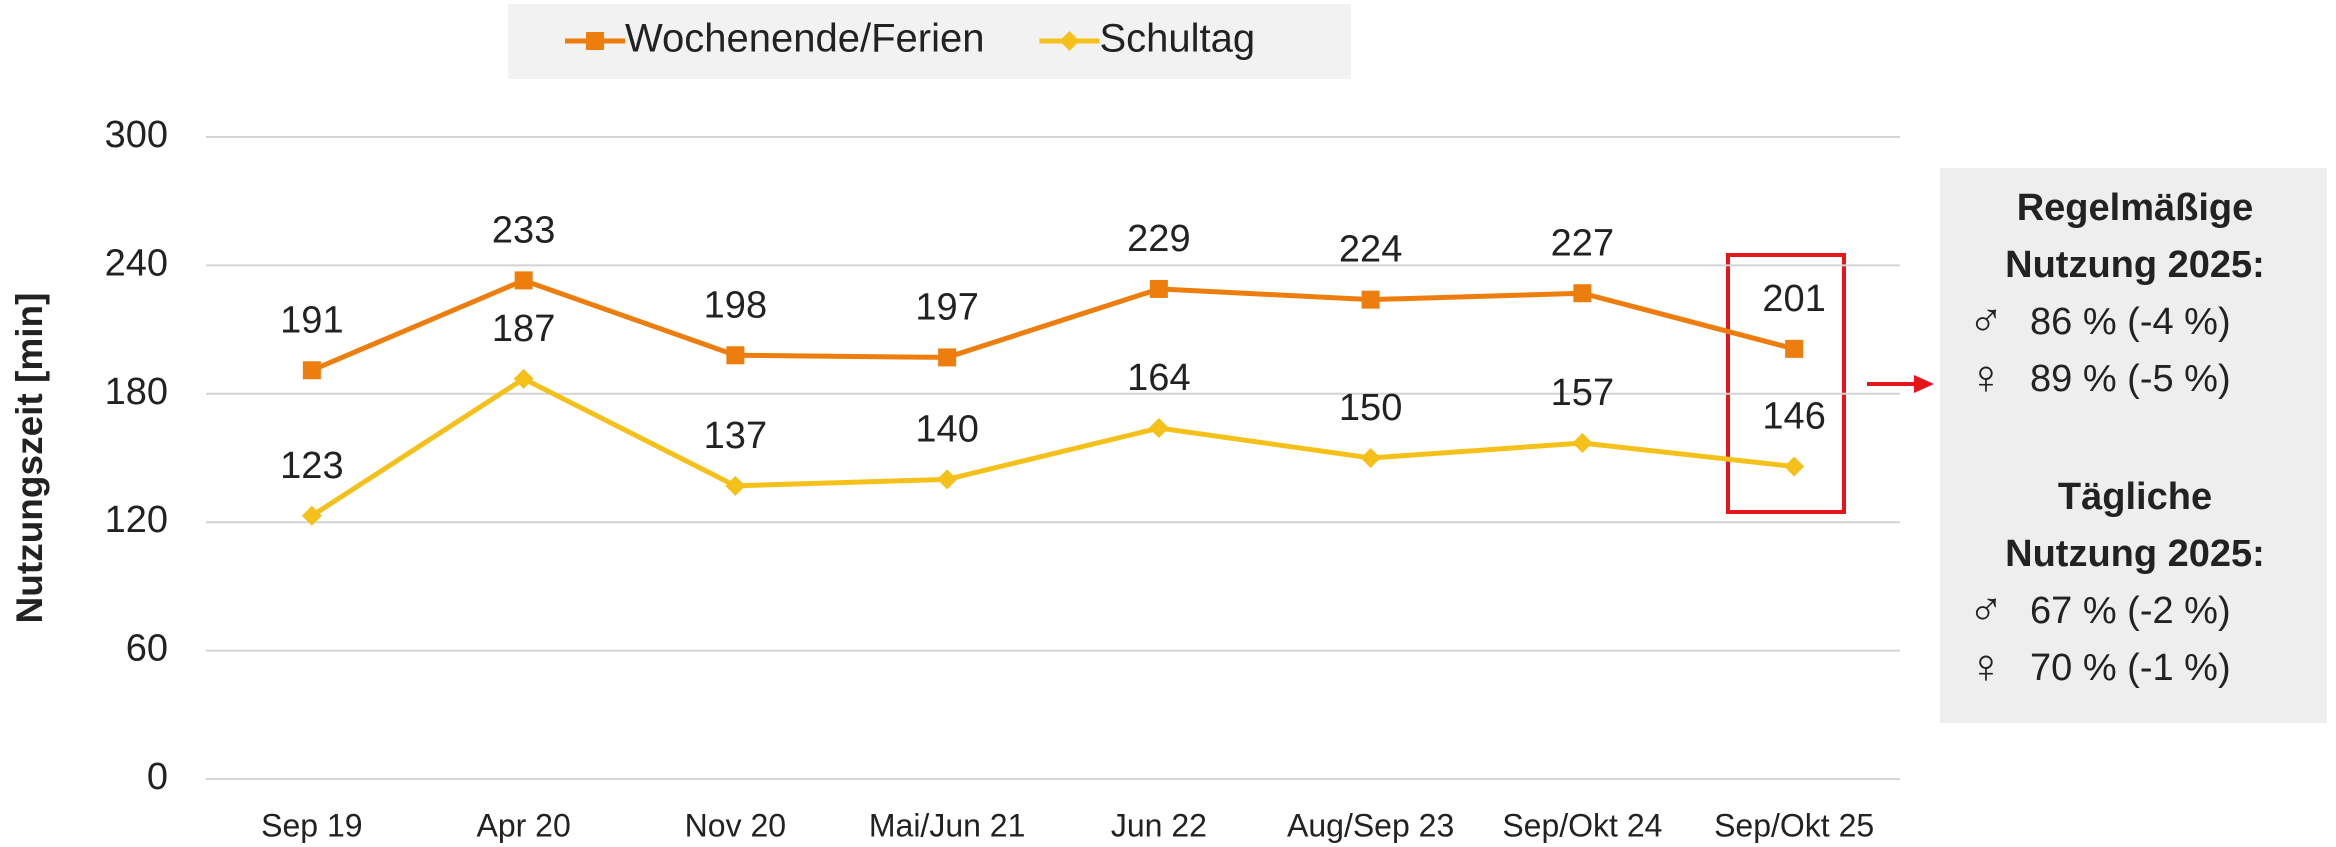 The width and height of the screenshot is (2336, 847). I want to click on data-label: 137, so click(735, 436).